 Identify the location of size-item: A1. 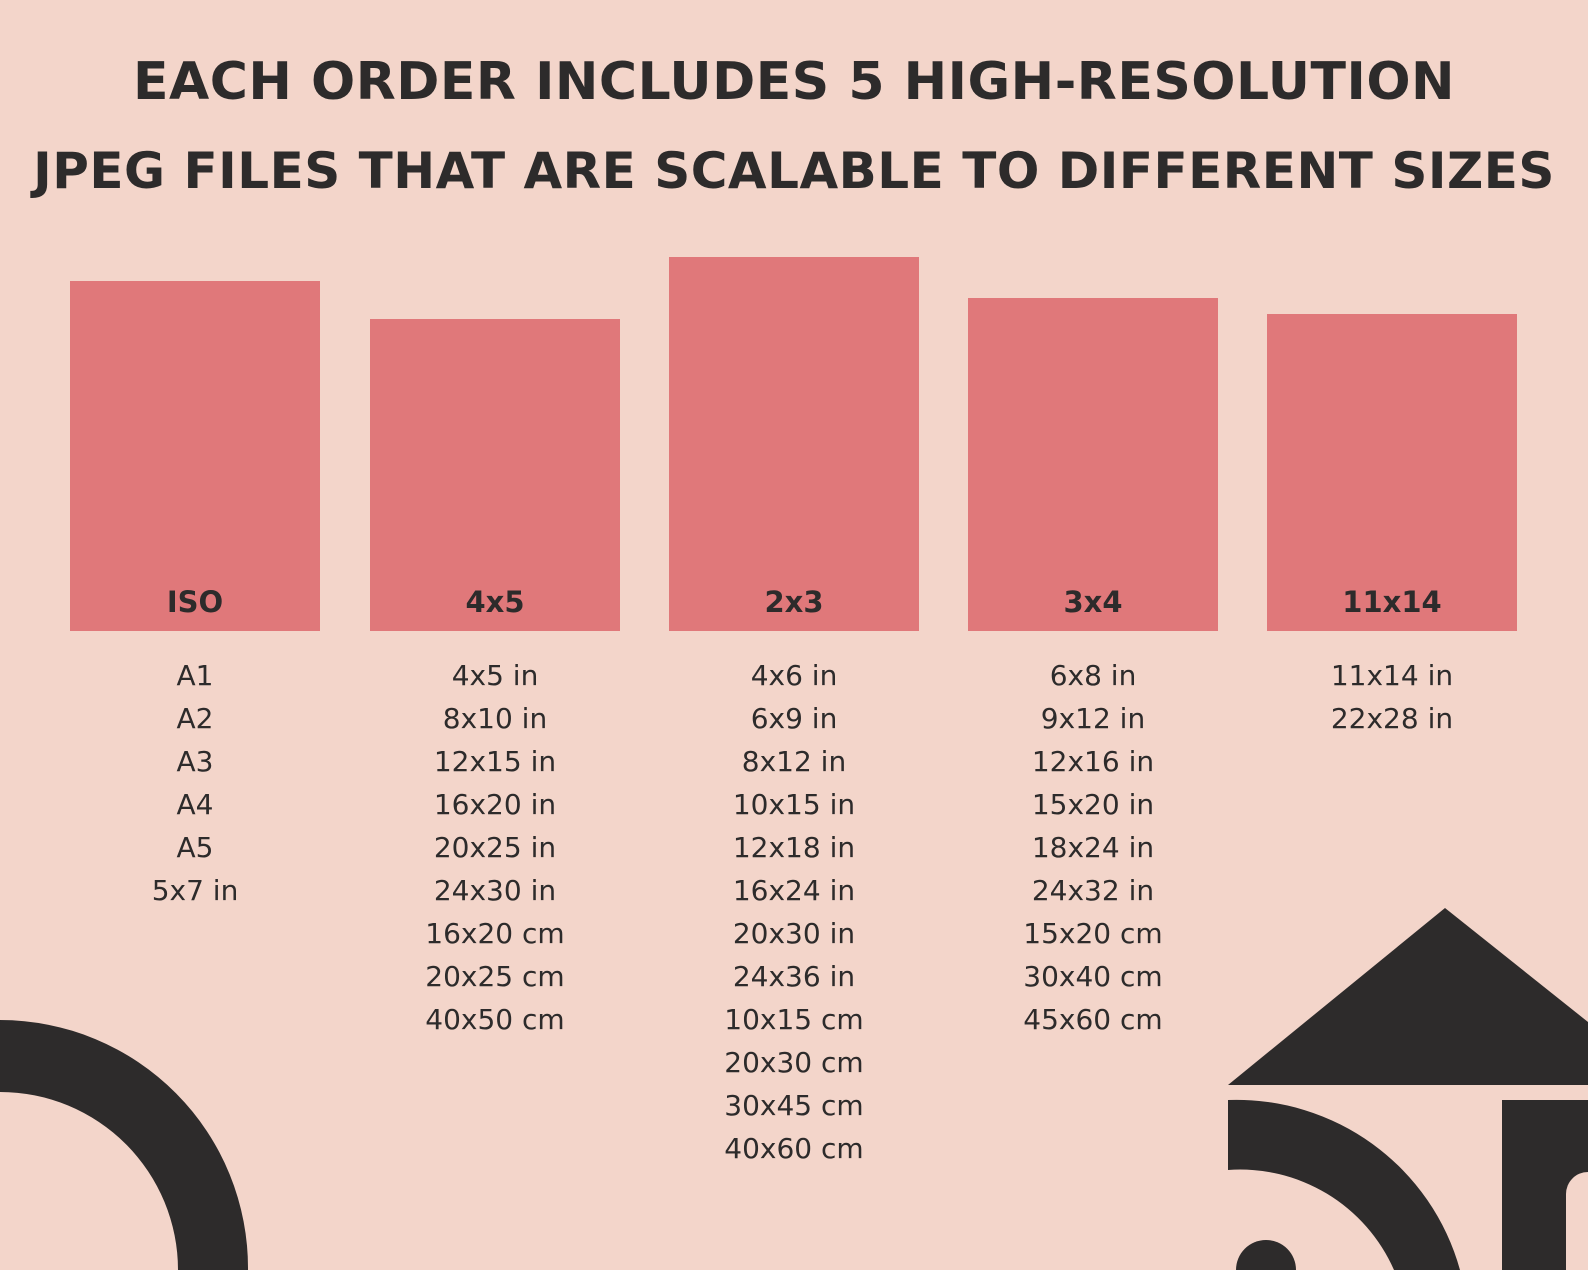
(195, 675).